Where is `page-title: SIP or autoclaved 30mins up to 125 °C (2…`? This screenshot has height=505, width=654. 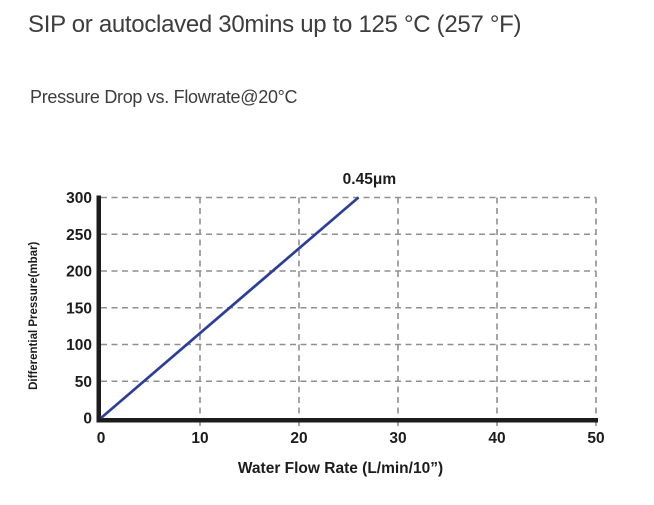 page-title: SIP or autoclaved 30mins up to 125 °C (2… is located at coordinates (275, 24).